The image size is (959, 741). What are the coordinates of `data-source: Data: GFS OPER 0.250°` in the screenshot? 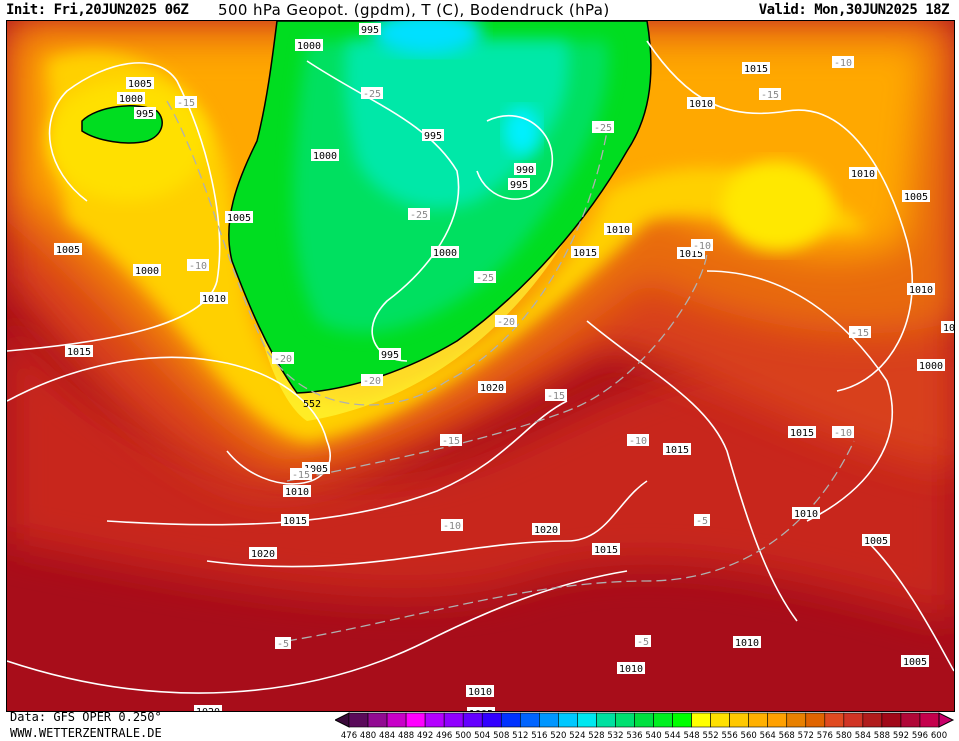 It's located at (86, 717).